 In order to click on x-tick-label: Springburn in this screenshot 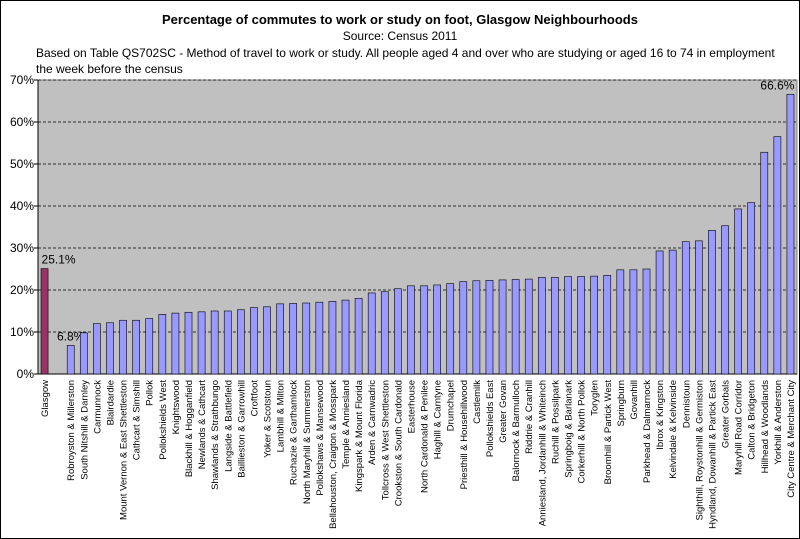, I will do `click(621, 403)`.